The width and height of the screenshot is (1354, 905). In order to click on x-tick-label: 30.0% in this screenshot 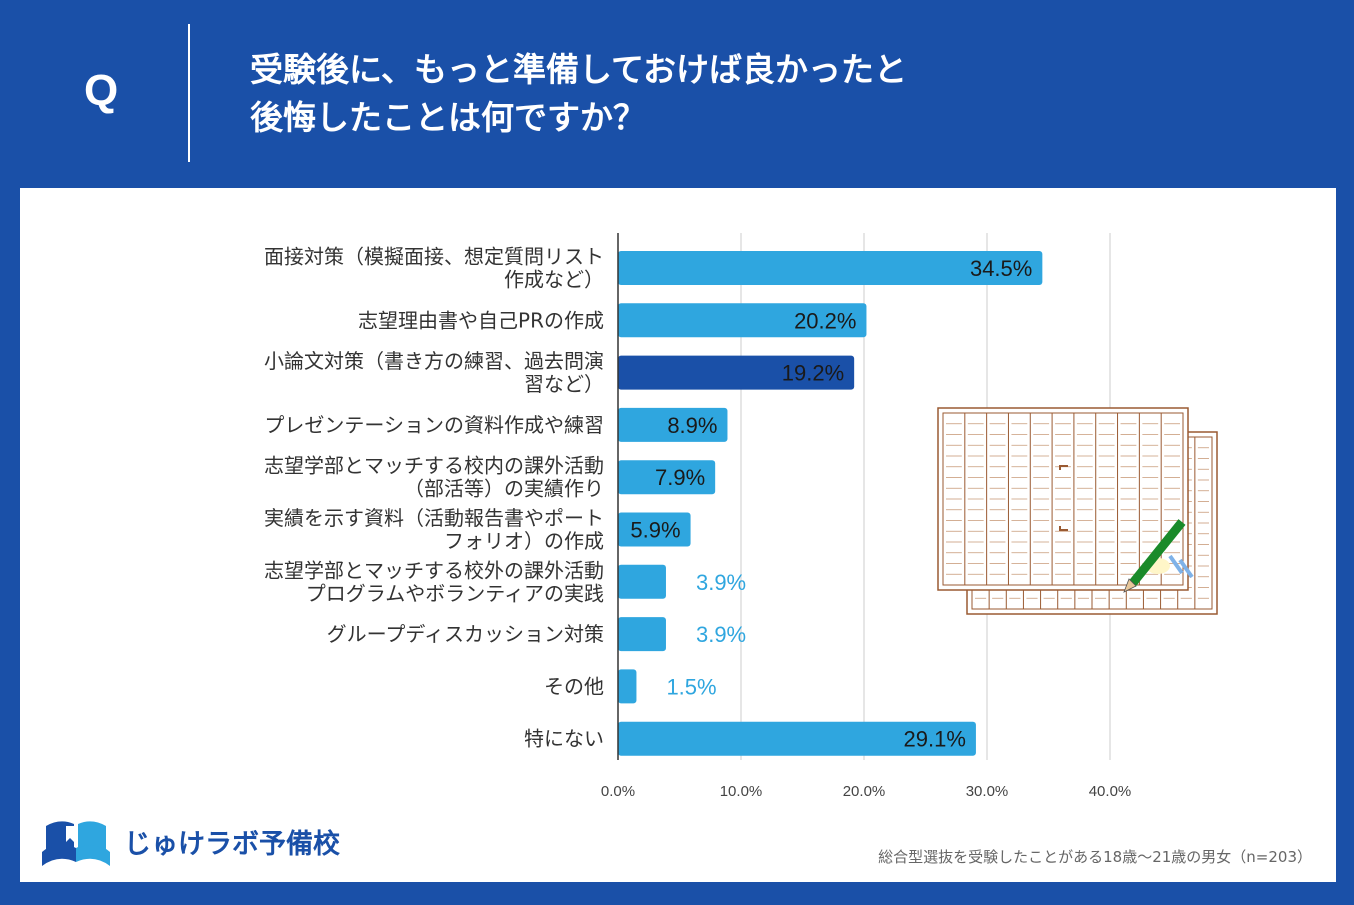, I will do `click(987, 791)`.